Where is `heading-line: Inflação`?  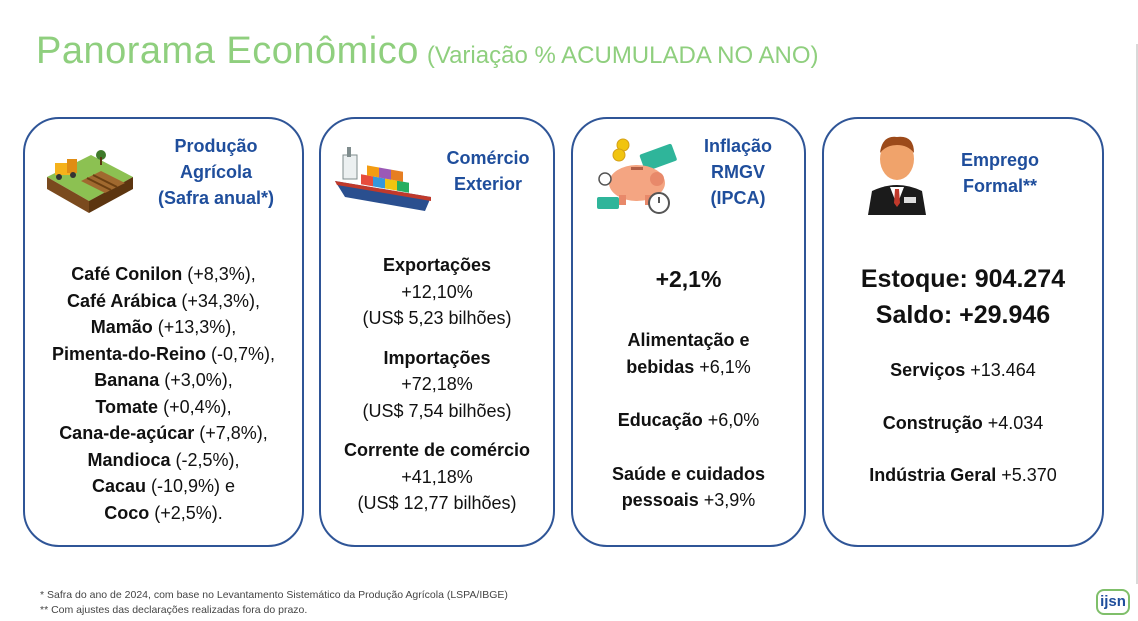 heading-line: Inflação is located at coordinates (738, 146).